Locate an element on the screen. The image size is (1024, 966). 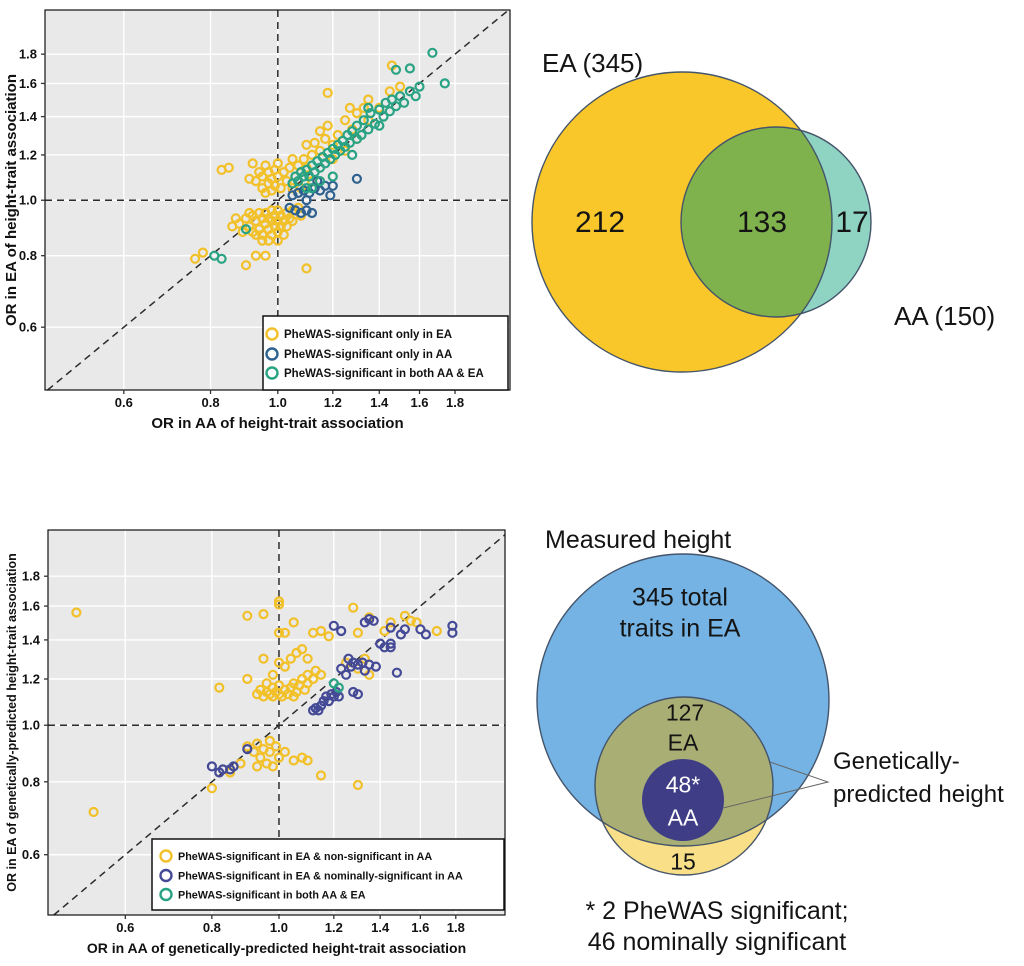
callout-pointer-lines is located at coordinates (776, 785).